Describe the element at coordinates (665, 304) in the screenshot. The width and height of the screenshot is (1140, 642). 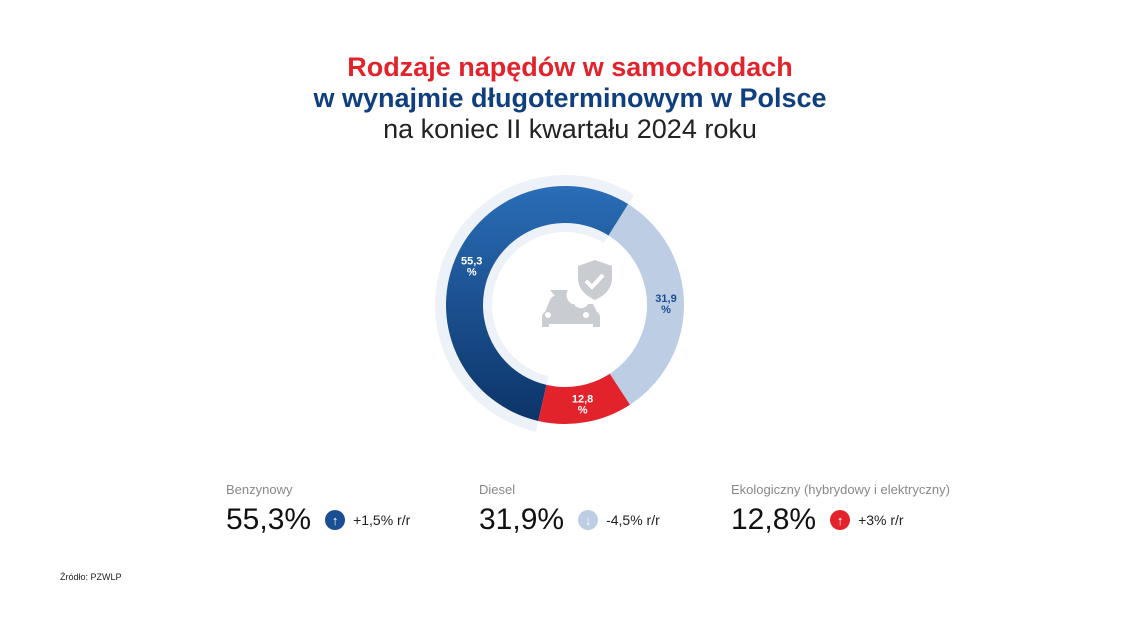
I see `segment-label-2: 31,9%` at that location.